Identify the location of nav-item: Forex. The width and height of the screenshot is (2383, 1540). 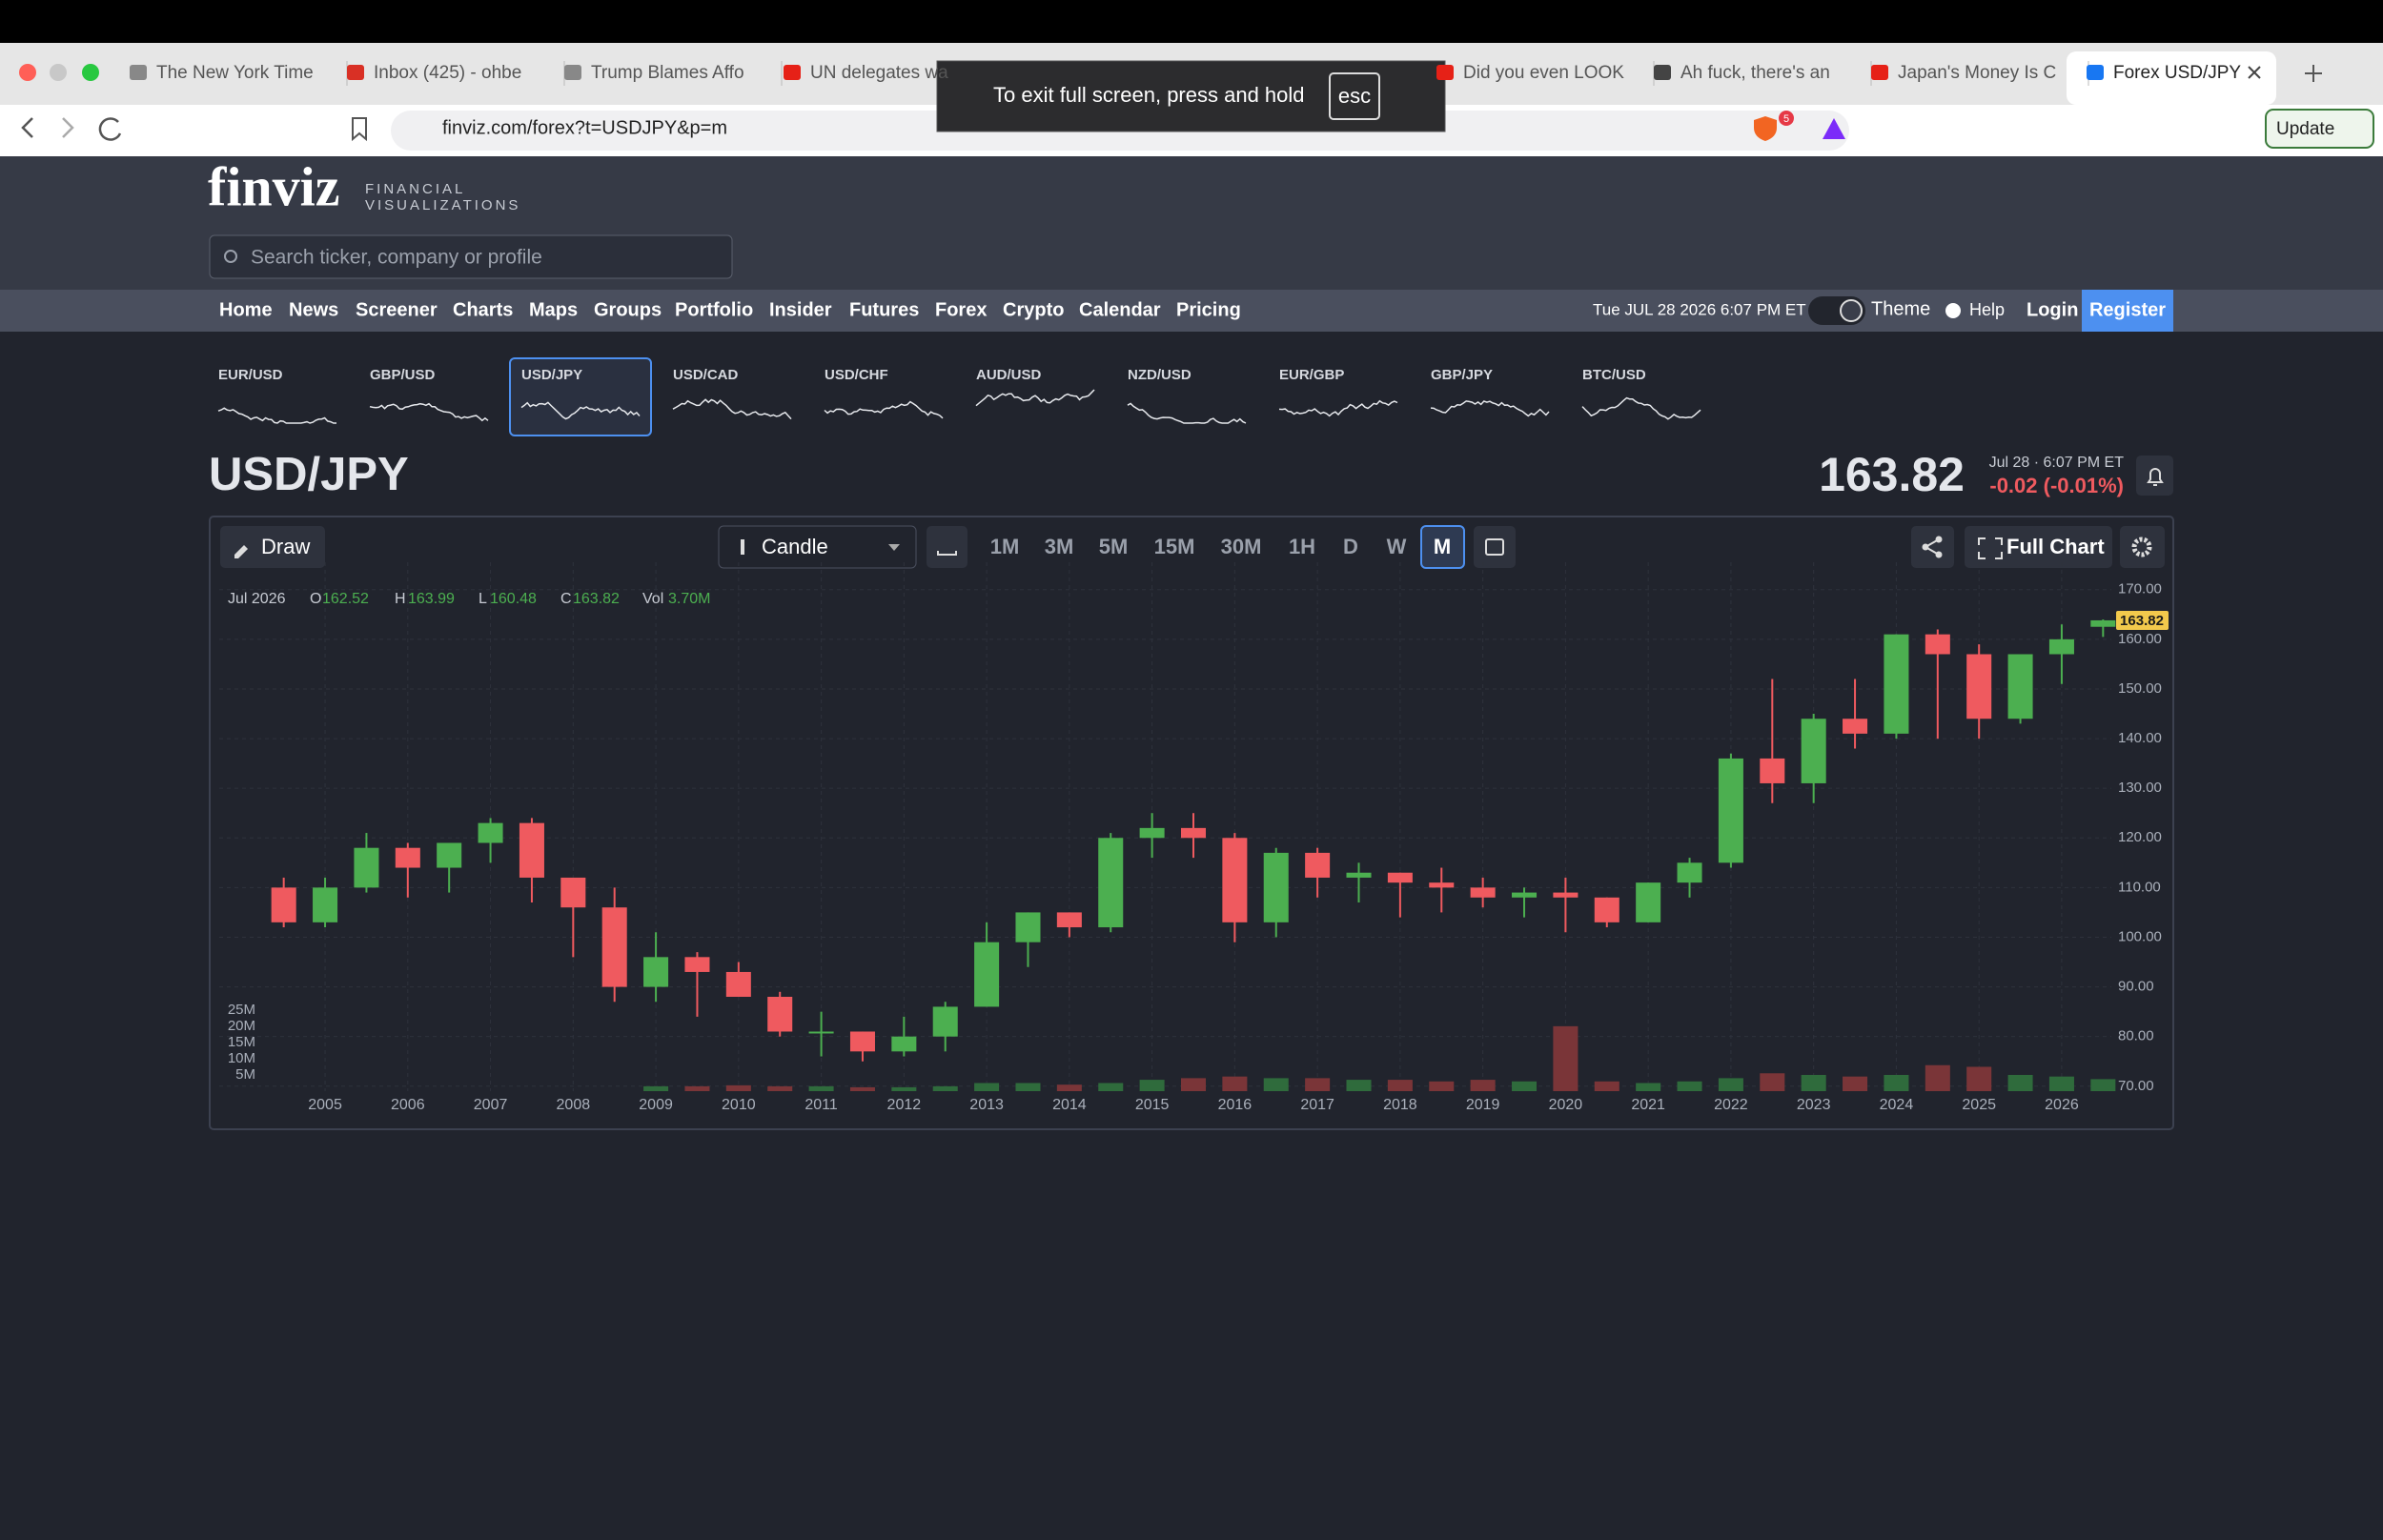
(961, 309).